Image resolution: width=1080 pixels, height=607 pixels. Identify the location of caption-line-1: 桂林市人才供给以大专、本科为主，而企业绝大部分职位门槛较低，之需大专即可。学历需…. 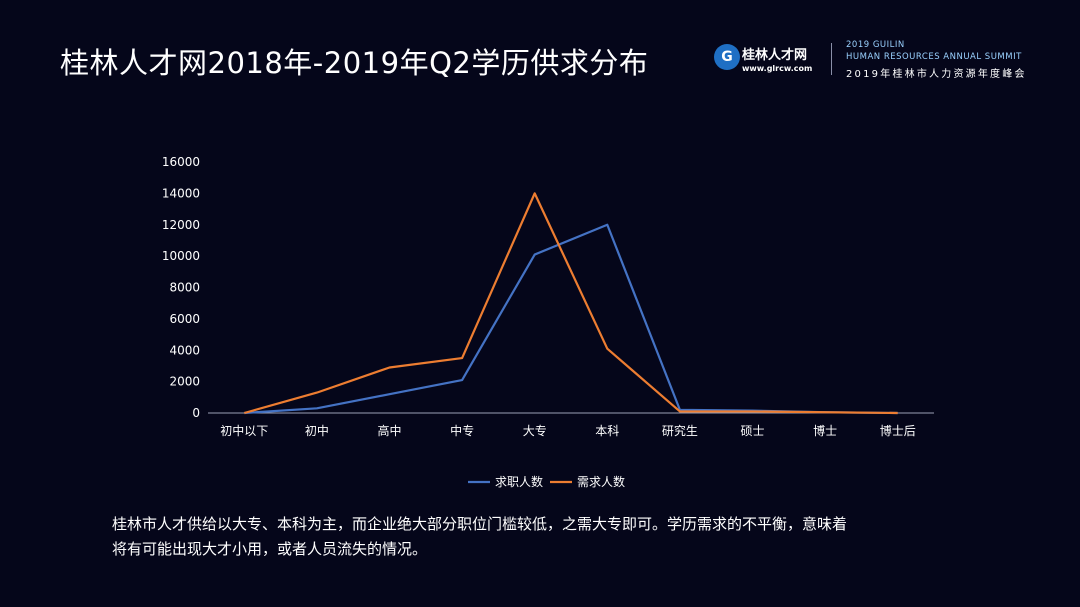
(480, 524).